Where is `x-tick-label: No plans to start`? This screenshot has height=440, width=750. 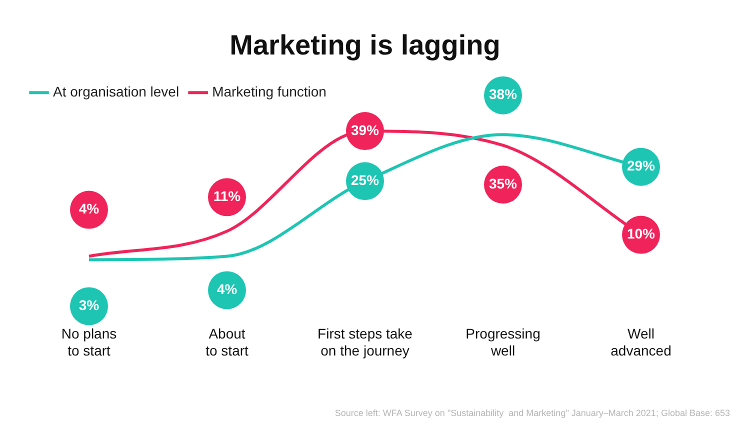
x-tick-label: No plans to start is located at coordinates (89, 342).